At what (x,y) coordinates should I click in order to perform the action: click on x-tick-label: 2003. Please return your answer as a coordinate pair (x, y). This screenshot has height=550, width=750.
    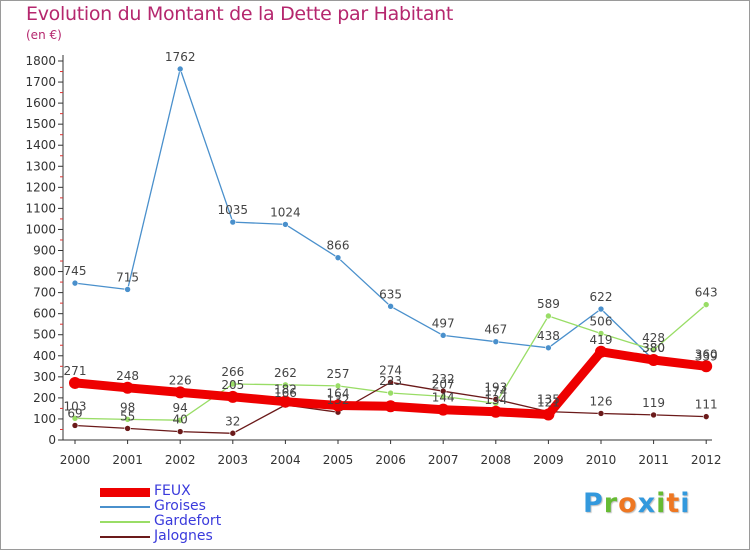
    Looking at the image, I should click on (233, 460).